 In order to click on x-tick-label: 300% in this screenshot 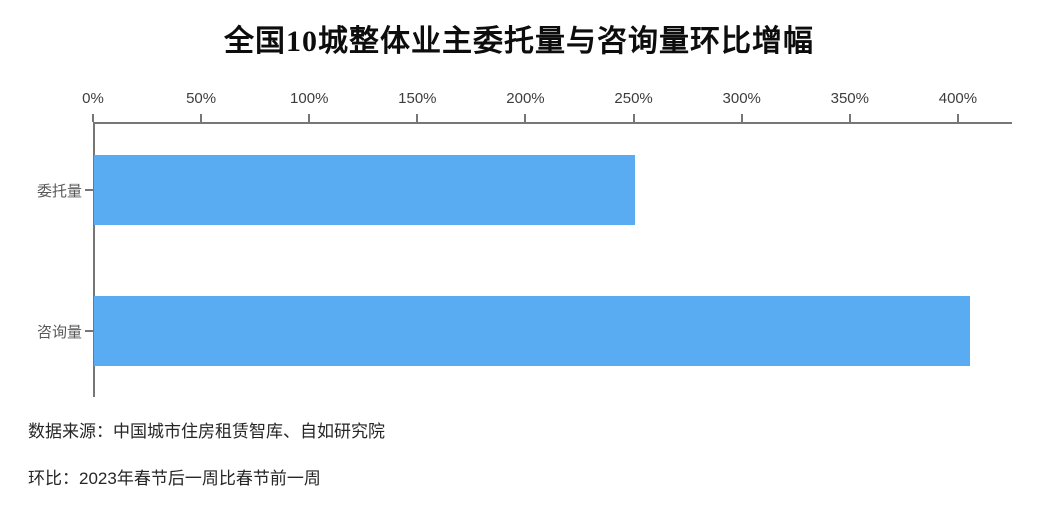, I will do `click(741, 98)`.